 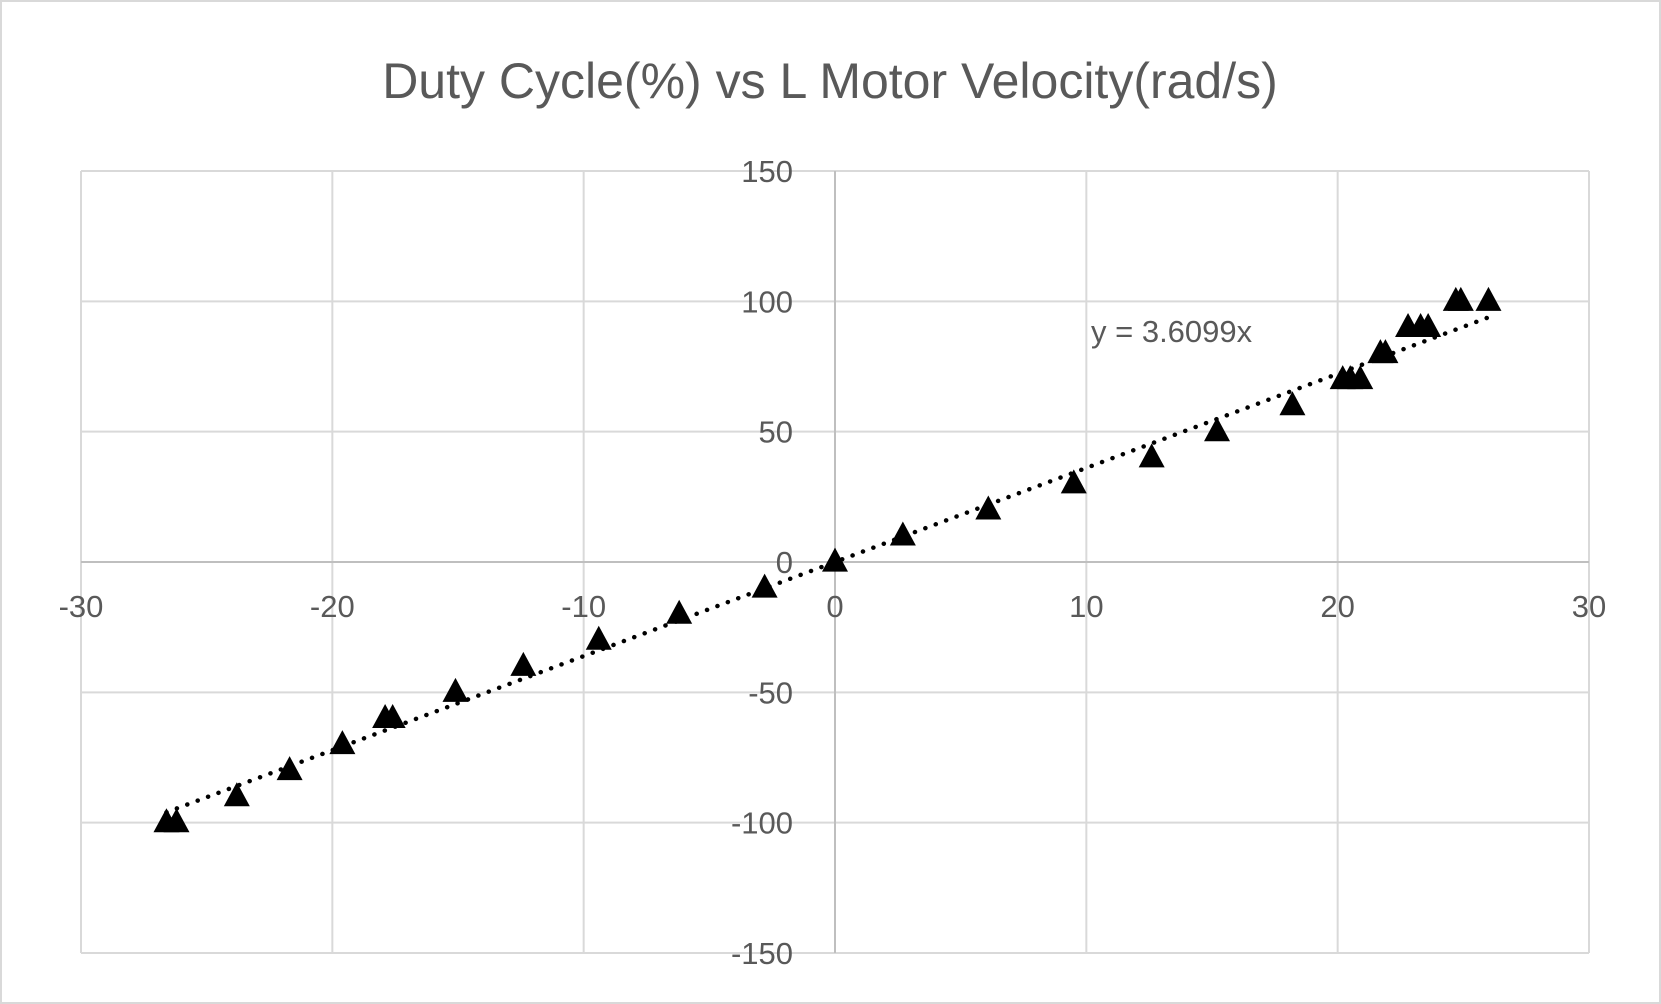 I want to click on y-tick-label: -150, so click(x=762, y=953).